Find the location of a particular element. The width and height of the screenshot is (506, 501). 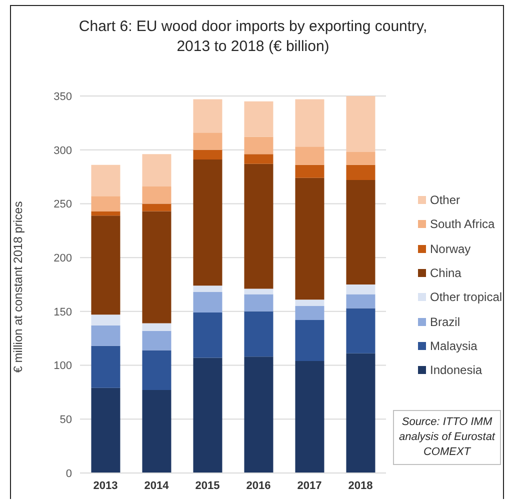

legend-label: Other tropical is located at coordinates (466, 297).